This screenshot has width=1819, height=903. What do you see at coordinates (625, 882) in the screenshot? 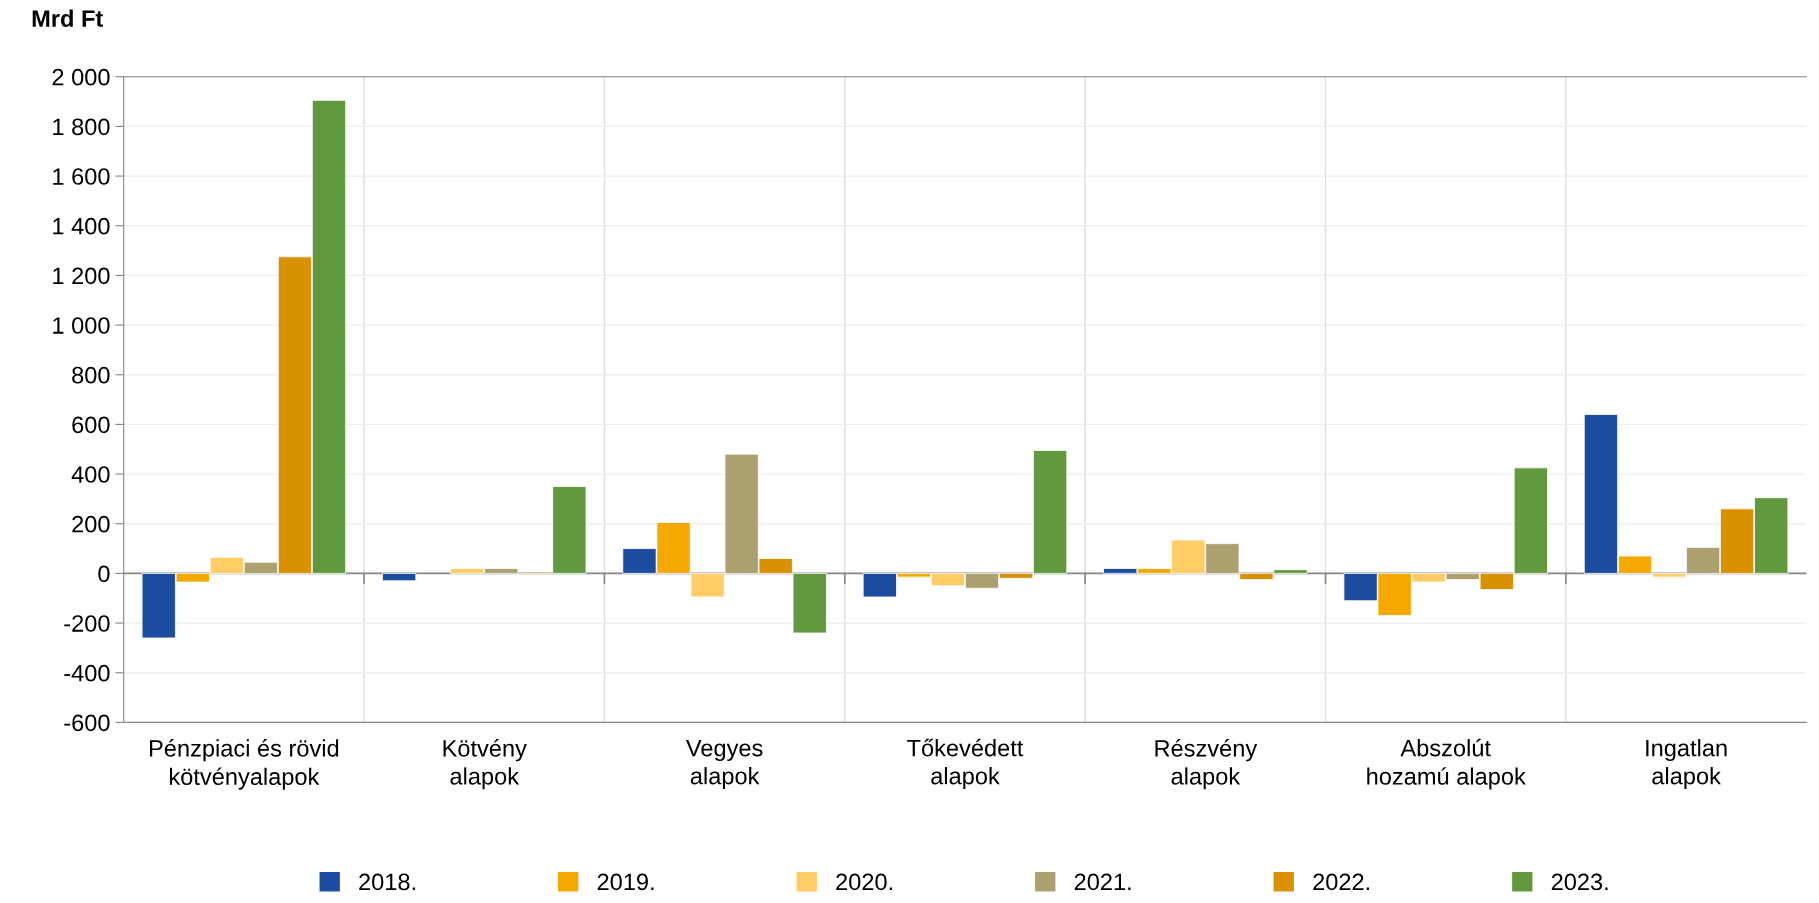
I see `legend-label: 2019.` at bounding box center [625, 882].